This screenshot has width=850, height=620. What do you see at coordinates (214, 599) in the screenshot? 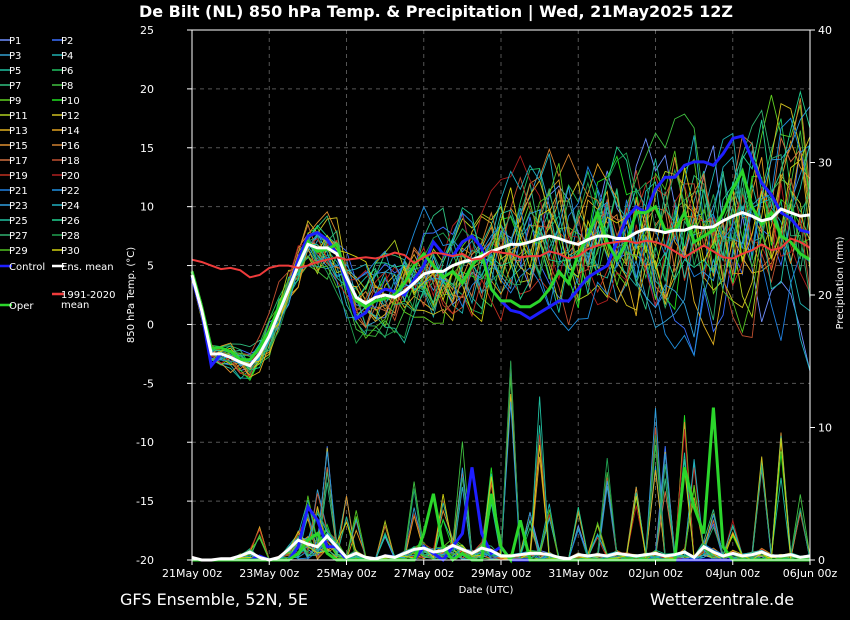
I see `footer-model: GFS Ensemble, 52N, 5E` at bounding box center [214, 599].